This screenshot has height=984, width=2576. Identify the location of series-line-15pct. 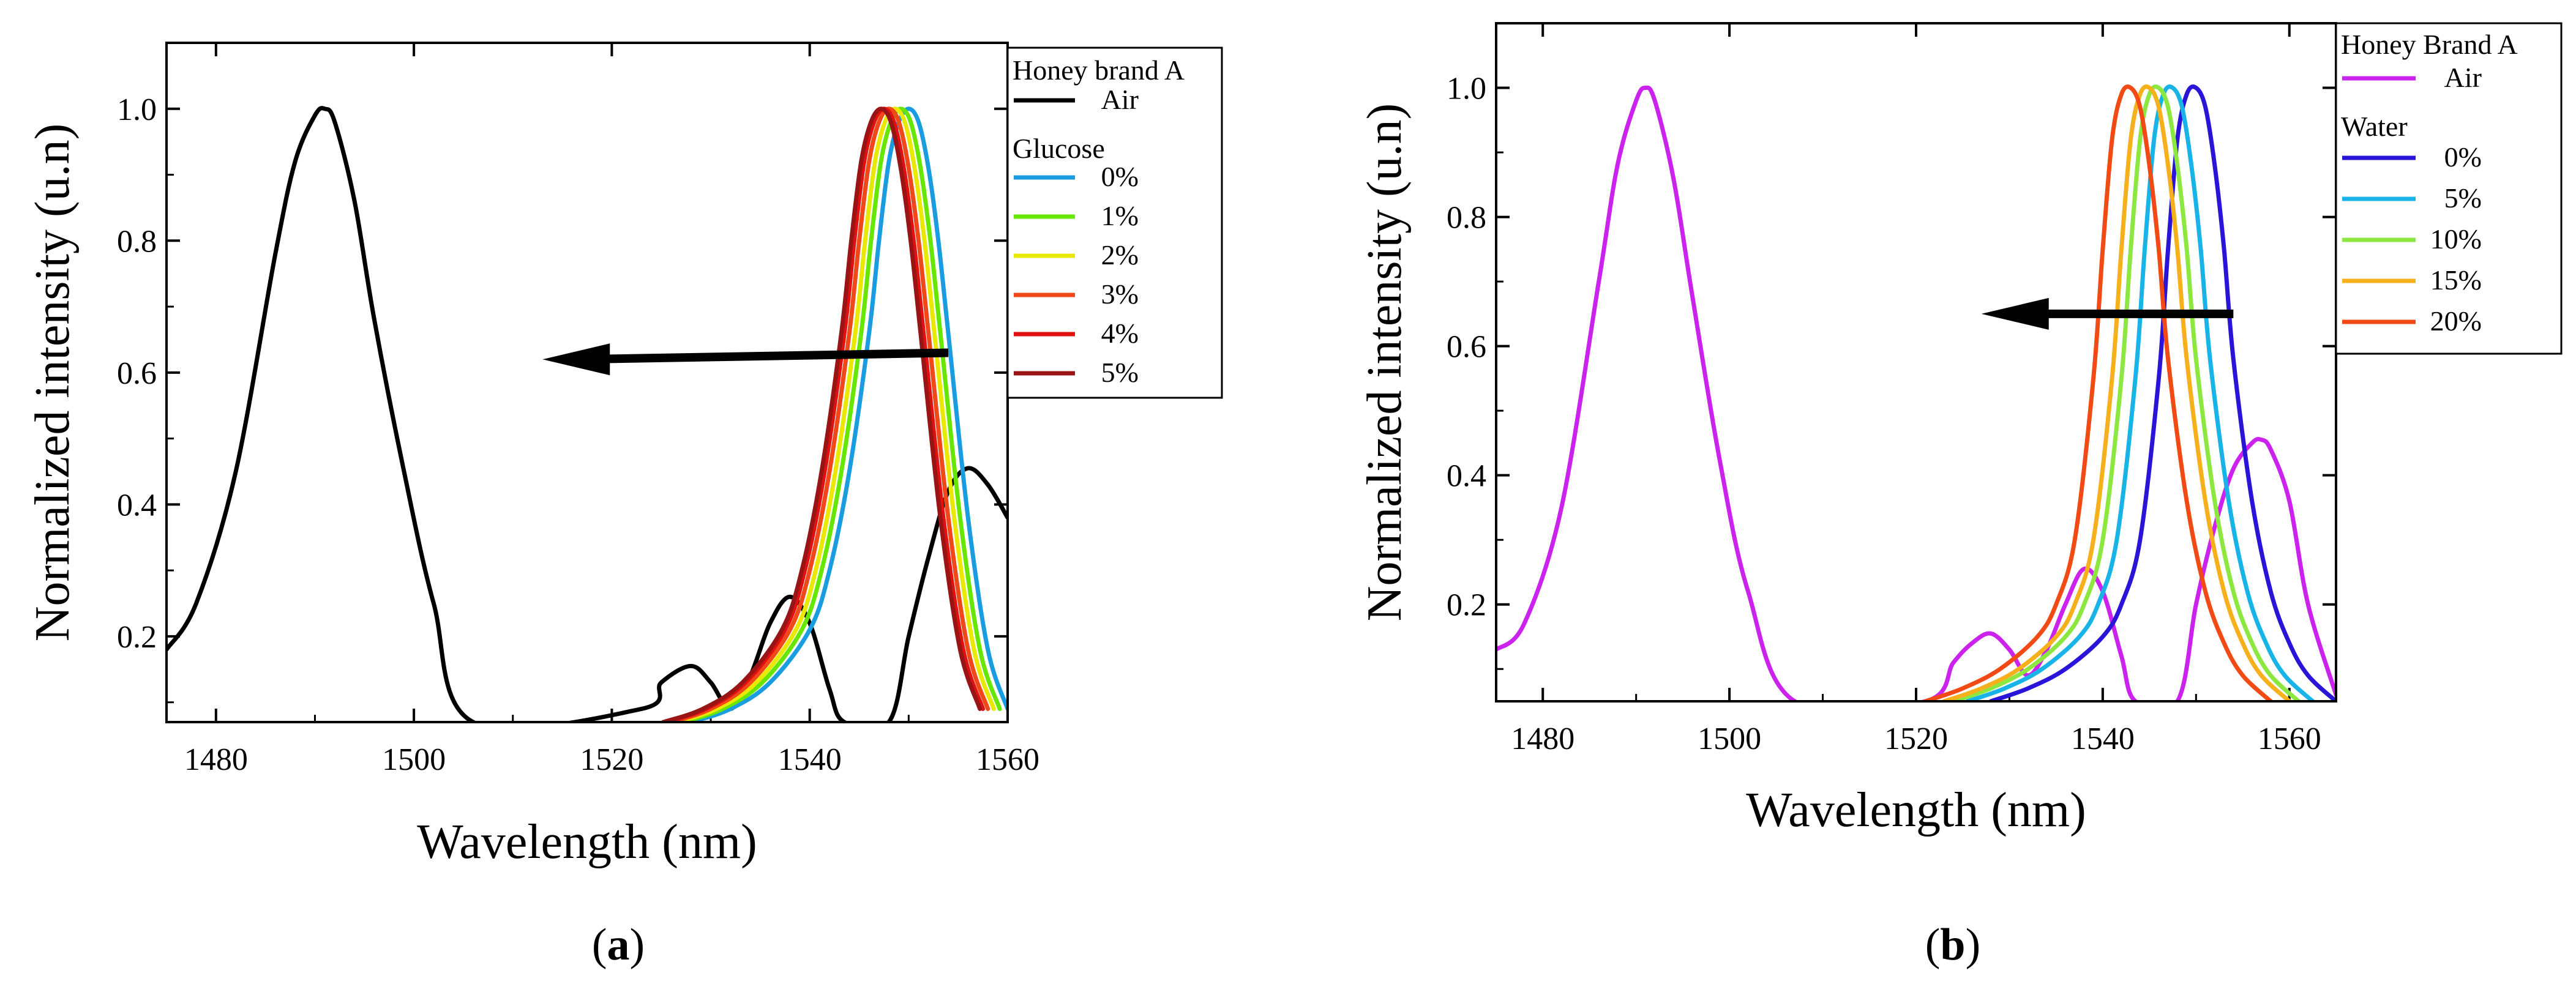
(2117, 392).